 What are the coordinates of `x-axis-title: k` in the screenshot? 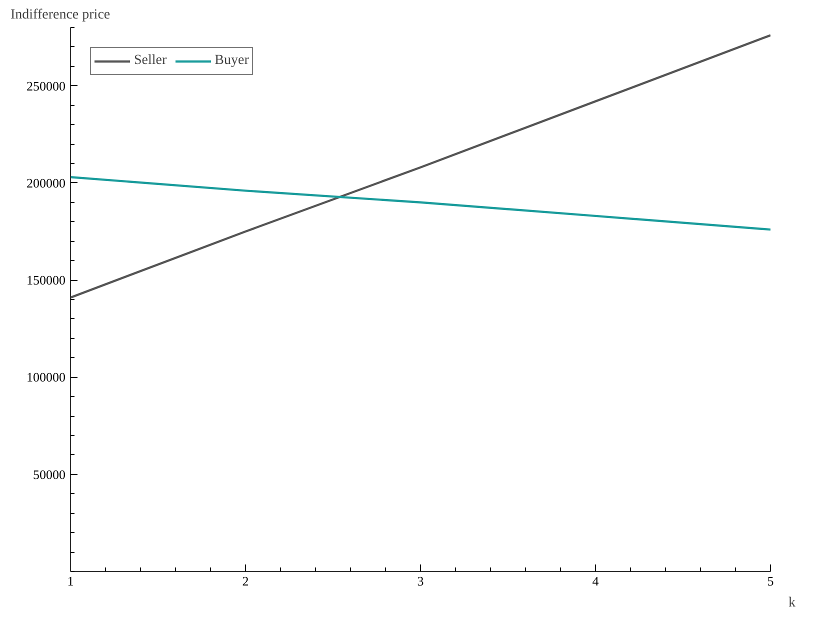 It's located at (792, 603).